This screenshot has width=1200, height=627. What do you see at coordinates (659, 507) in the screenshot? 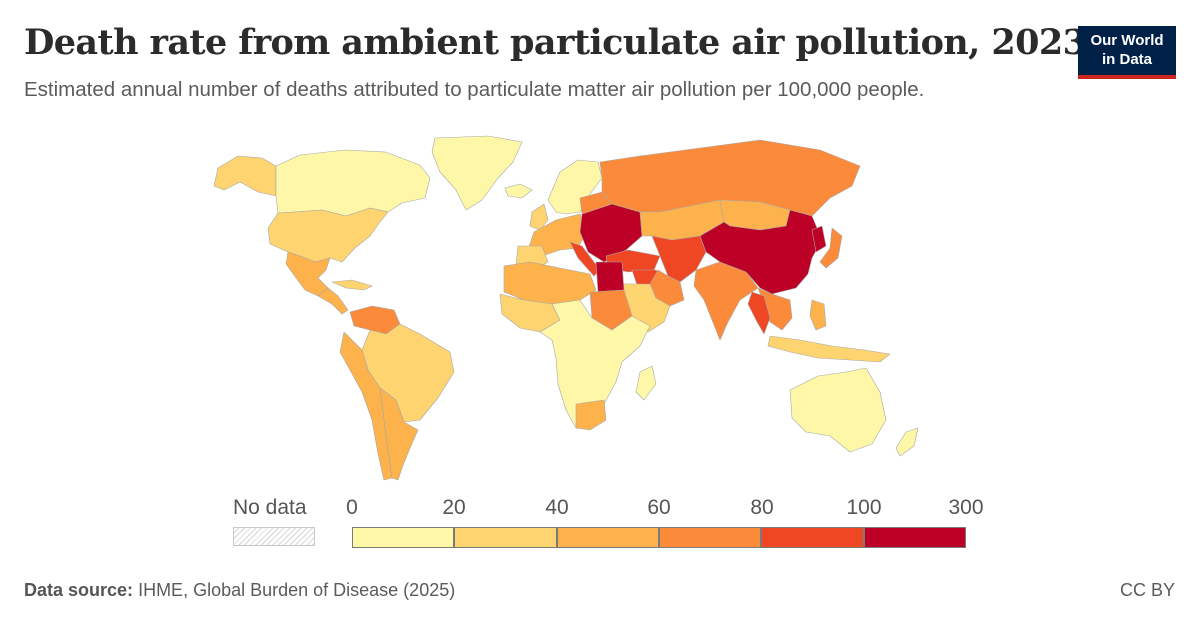
I see `legend-tick-label: 60` at bounding box center [659, 507].